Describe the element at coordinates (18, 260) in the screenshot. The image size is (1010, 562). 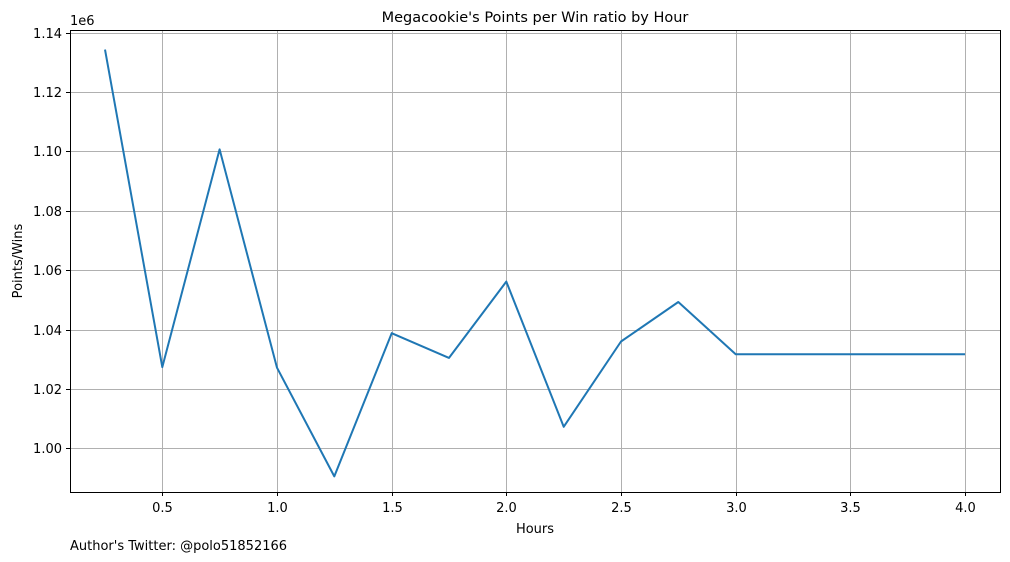
I see `y-axis-label: Points/Wins` at that location.